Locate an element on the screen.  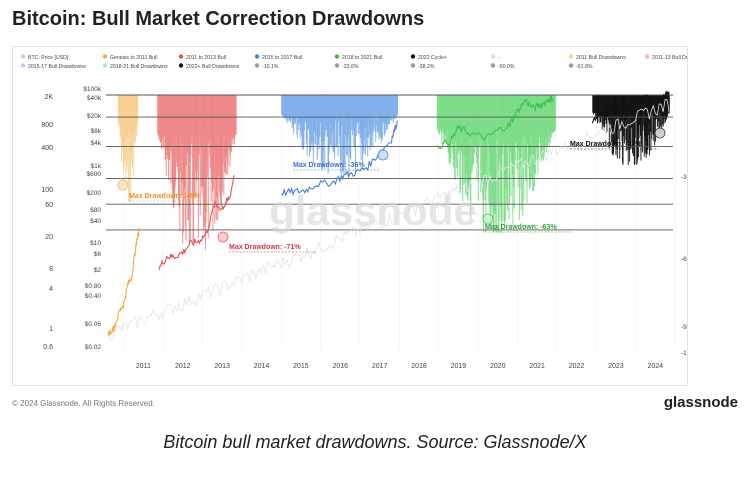
cycle-series-line is located at coordinates (495, 122).